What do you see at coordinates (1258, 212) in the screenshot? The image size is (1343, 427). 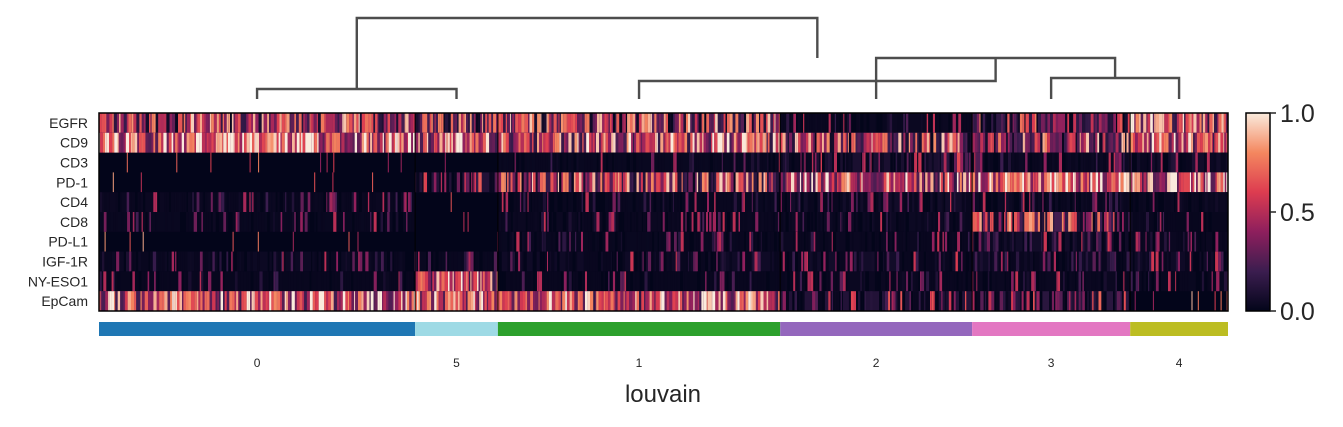 I see `colorbar-gradient` at bounding box center [1258, 212].